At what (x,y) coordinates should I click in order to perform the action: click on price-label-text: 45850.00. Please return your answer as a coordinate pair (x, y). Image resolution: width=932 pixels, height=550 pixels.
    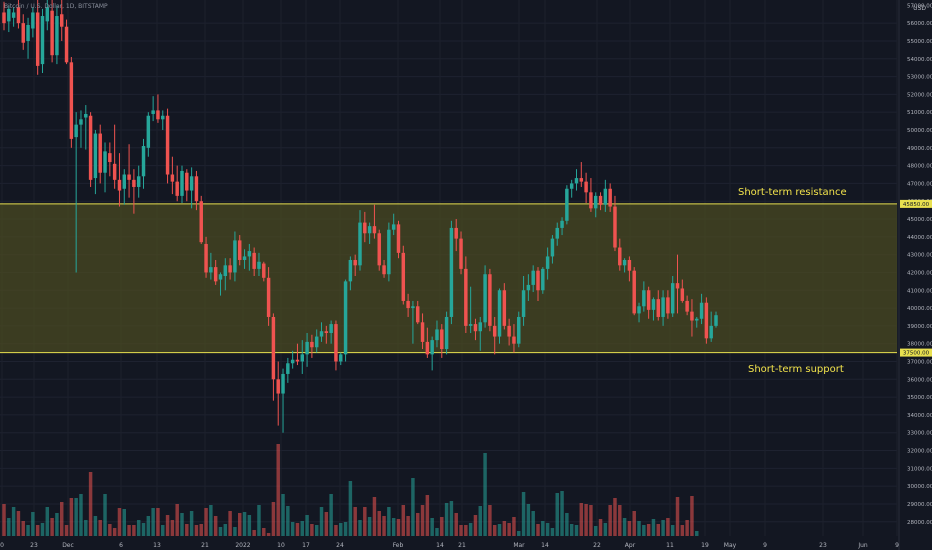
    Looking at the image, I should click on (916, 205).